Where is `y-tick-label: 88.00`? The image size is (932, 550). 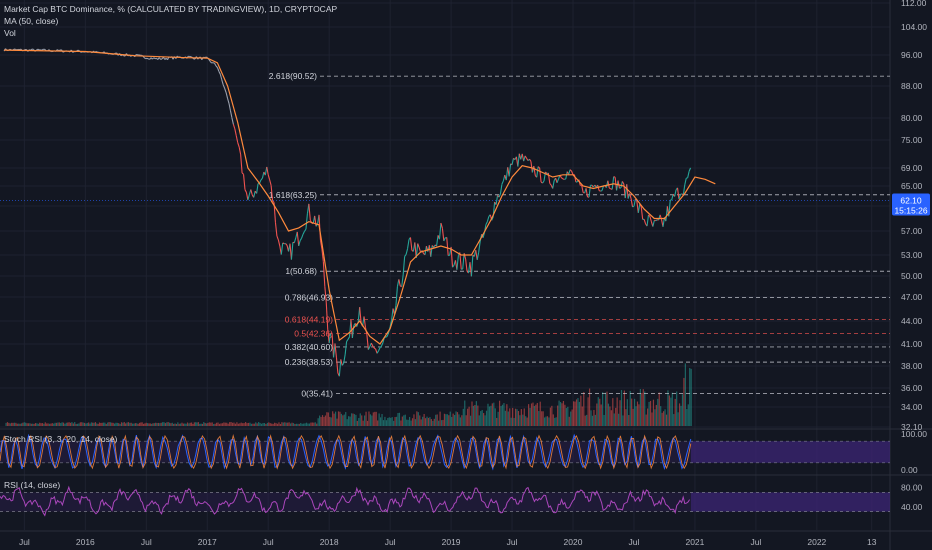
y-tick-label: 88.00 is located at coordinates (912, 86).